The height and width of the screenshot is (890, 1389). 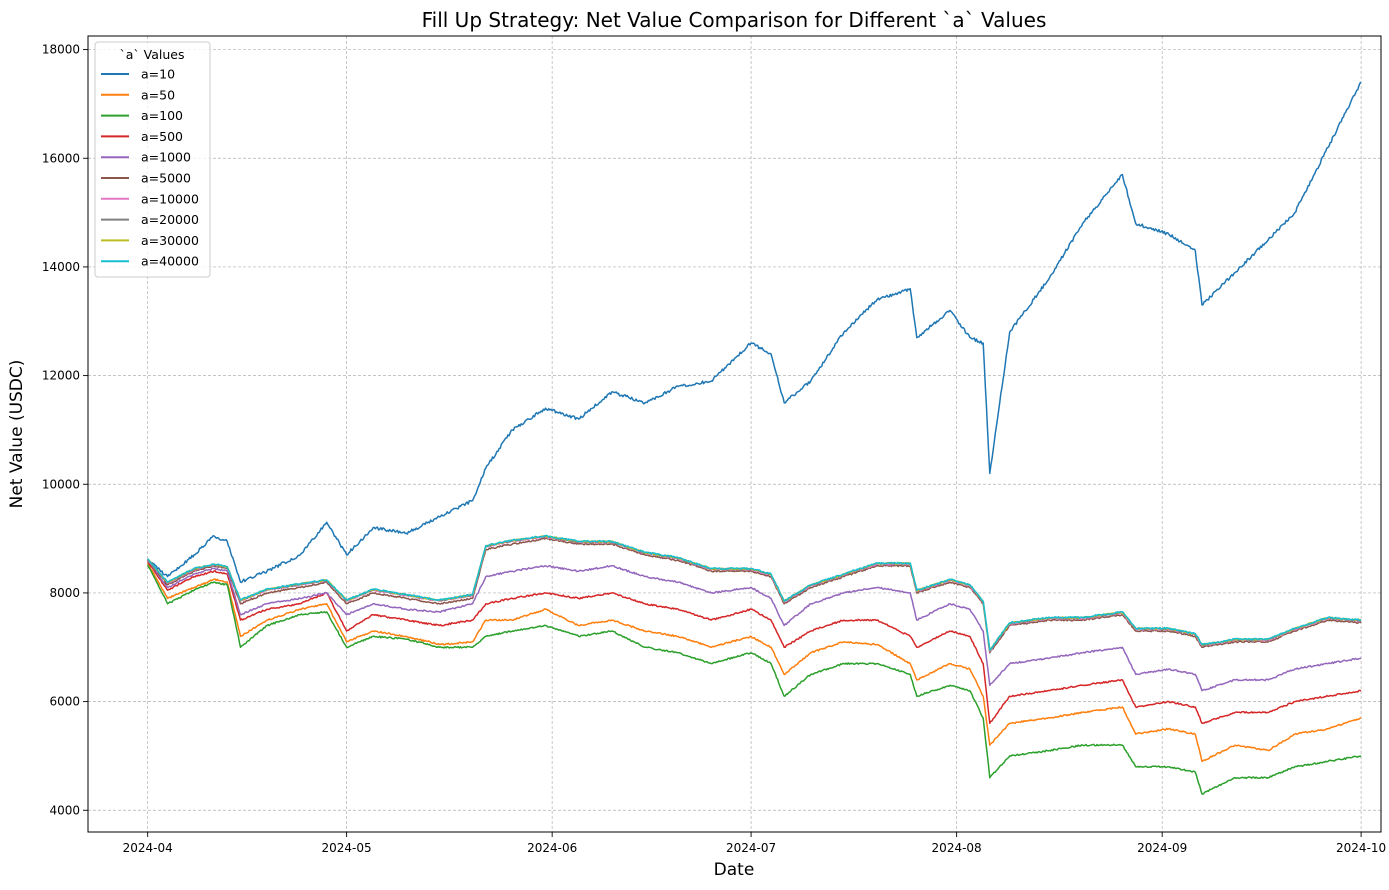 What do you see at coordinates (166, 157) in the screenshot?
I see `legend-label: a=1000` at bounding box center [166, 157].